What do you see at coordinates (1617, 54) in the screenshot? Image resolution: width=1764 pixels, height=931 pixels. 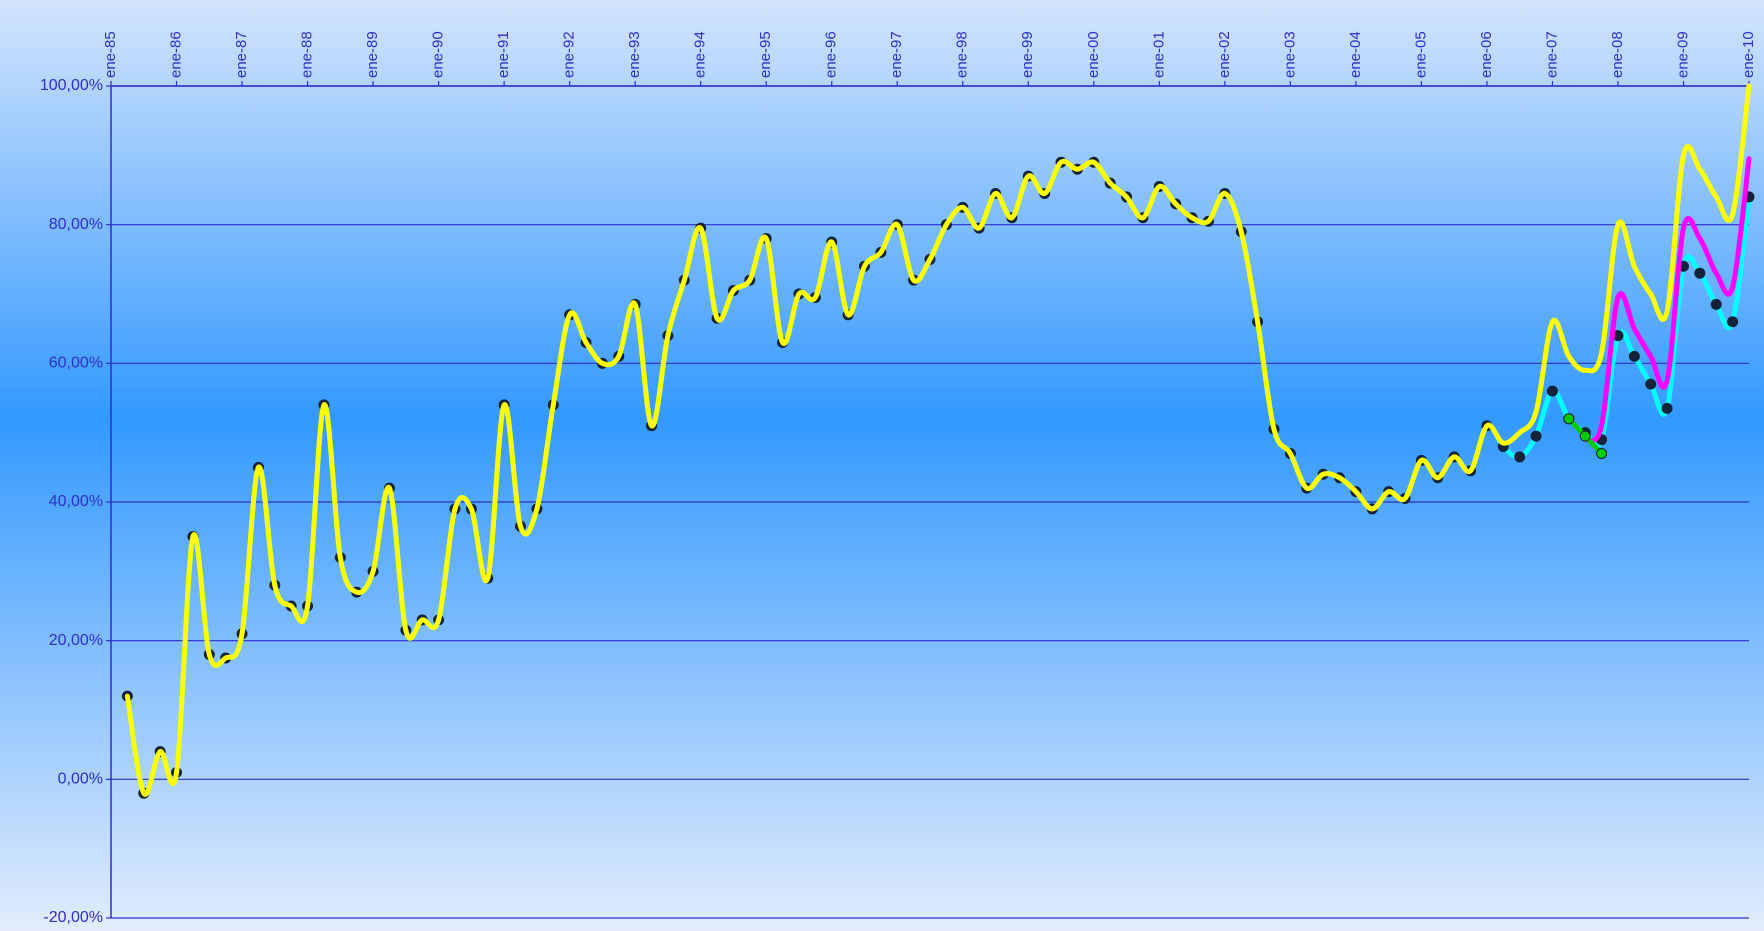 I see `x-tick-label: ene-08` at bounding box center [1617, 54].